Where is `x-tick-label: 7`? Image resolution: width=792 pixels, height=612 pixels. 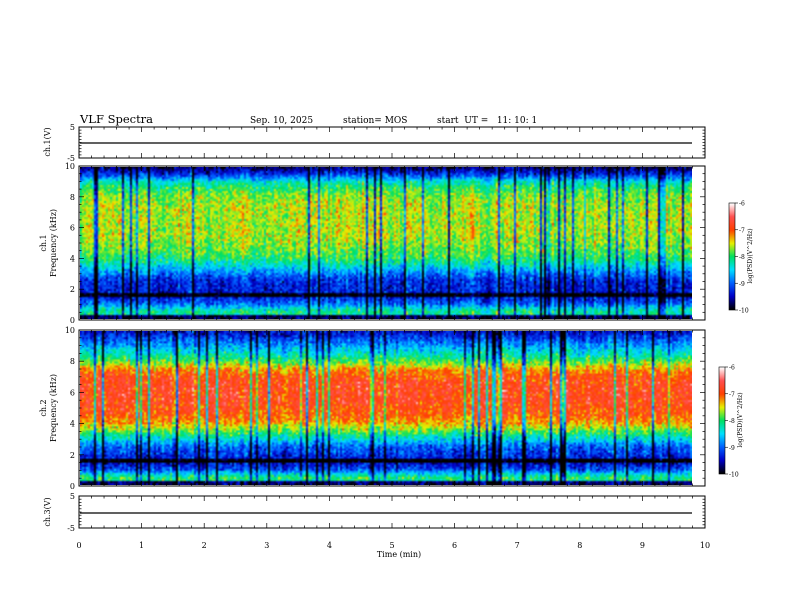
x-tick-label: 7 is located at coordinates (517, 545).